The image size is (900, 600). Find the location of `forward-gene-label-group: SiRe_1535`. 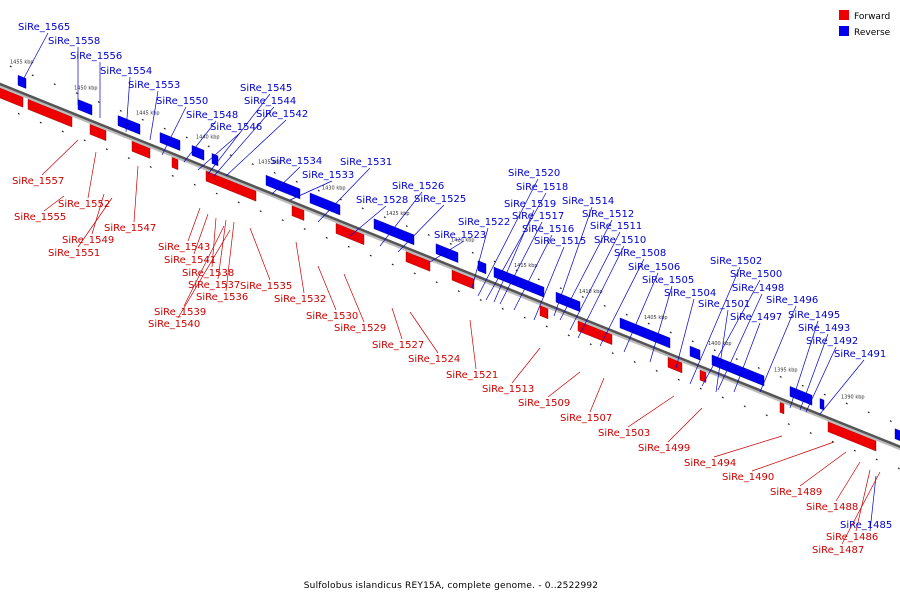

forward-gene-label-group: SiRe_1535 is located at coordinates (266, 259).